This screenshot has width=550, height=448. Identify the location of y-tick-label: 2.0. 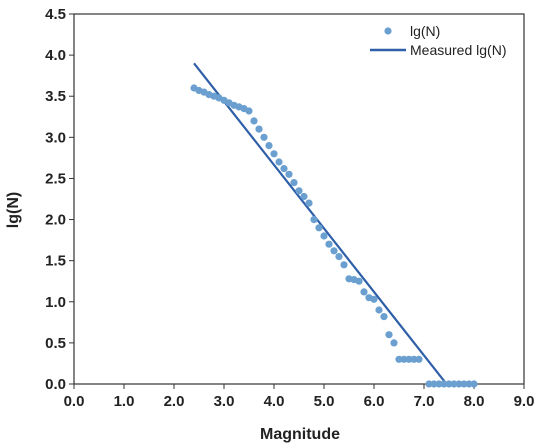
(55, 220).